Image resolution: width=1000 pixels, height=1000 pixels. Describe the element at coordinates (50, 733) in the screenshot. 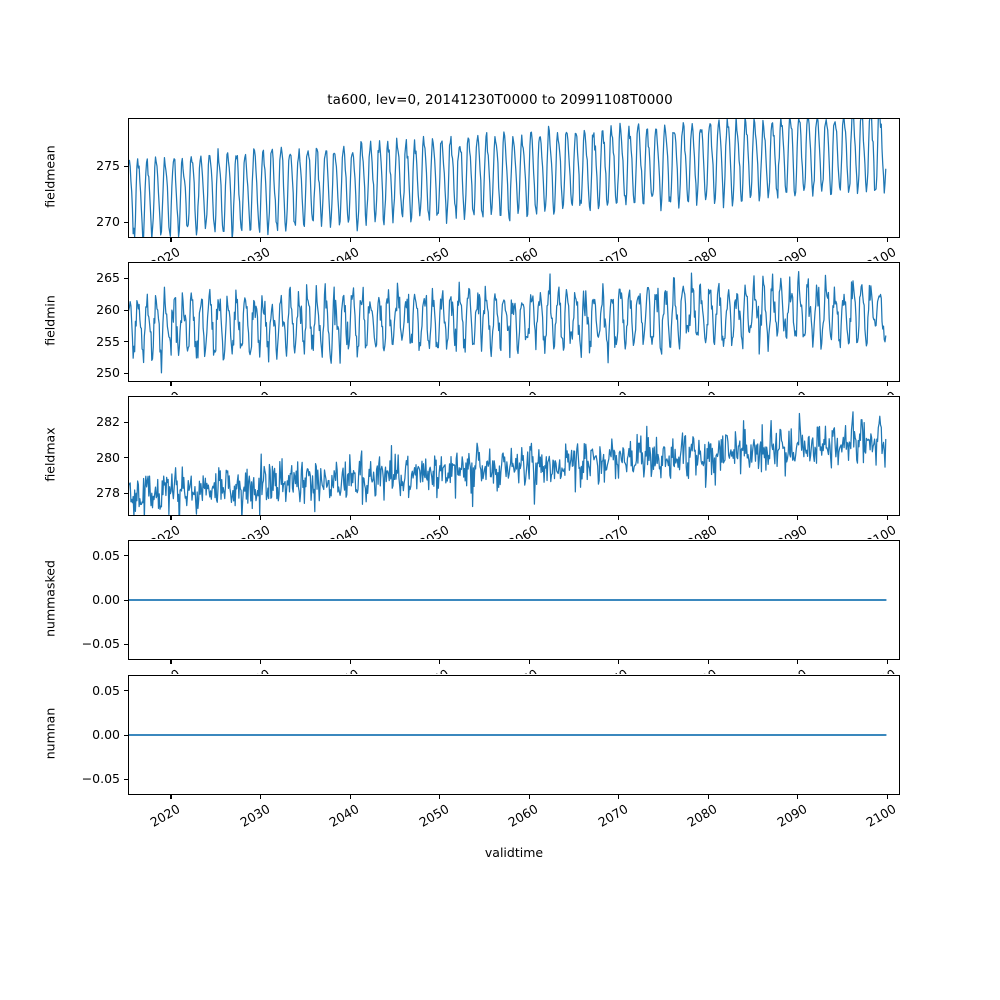

I see `y-axis-label-numnan: numnan` at that location.